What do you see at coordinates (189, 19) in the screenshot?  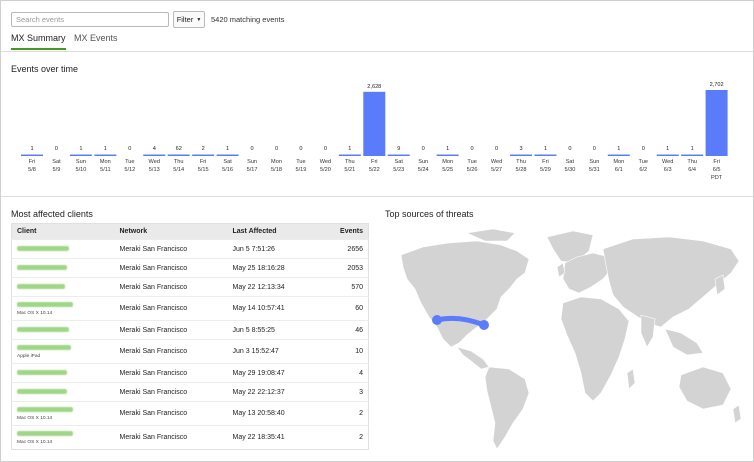 I see `filter-button: Filter ▼` at bounding box center [189, 19].